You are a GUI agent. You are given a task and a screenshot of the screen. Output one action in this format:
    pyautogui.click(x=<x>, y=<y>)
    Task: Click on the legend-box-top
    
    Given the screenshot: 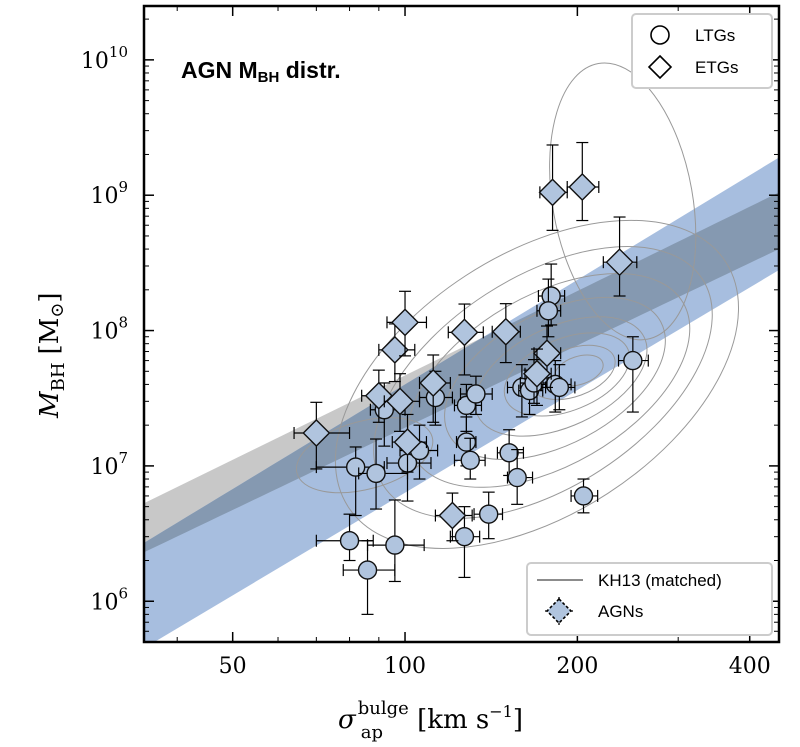 What is the action you would take?
    pyautogui.click(x=702, y=51)
    